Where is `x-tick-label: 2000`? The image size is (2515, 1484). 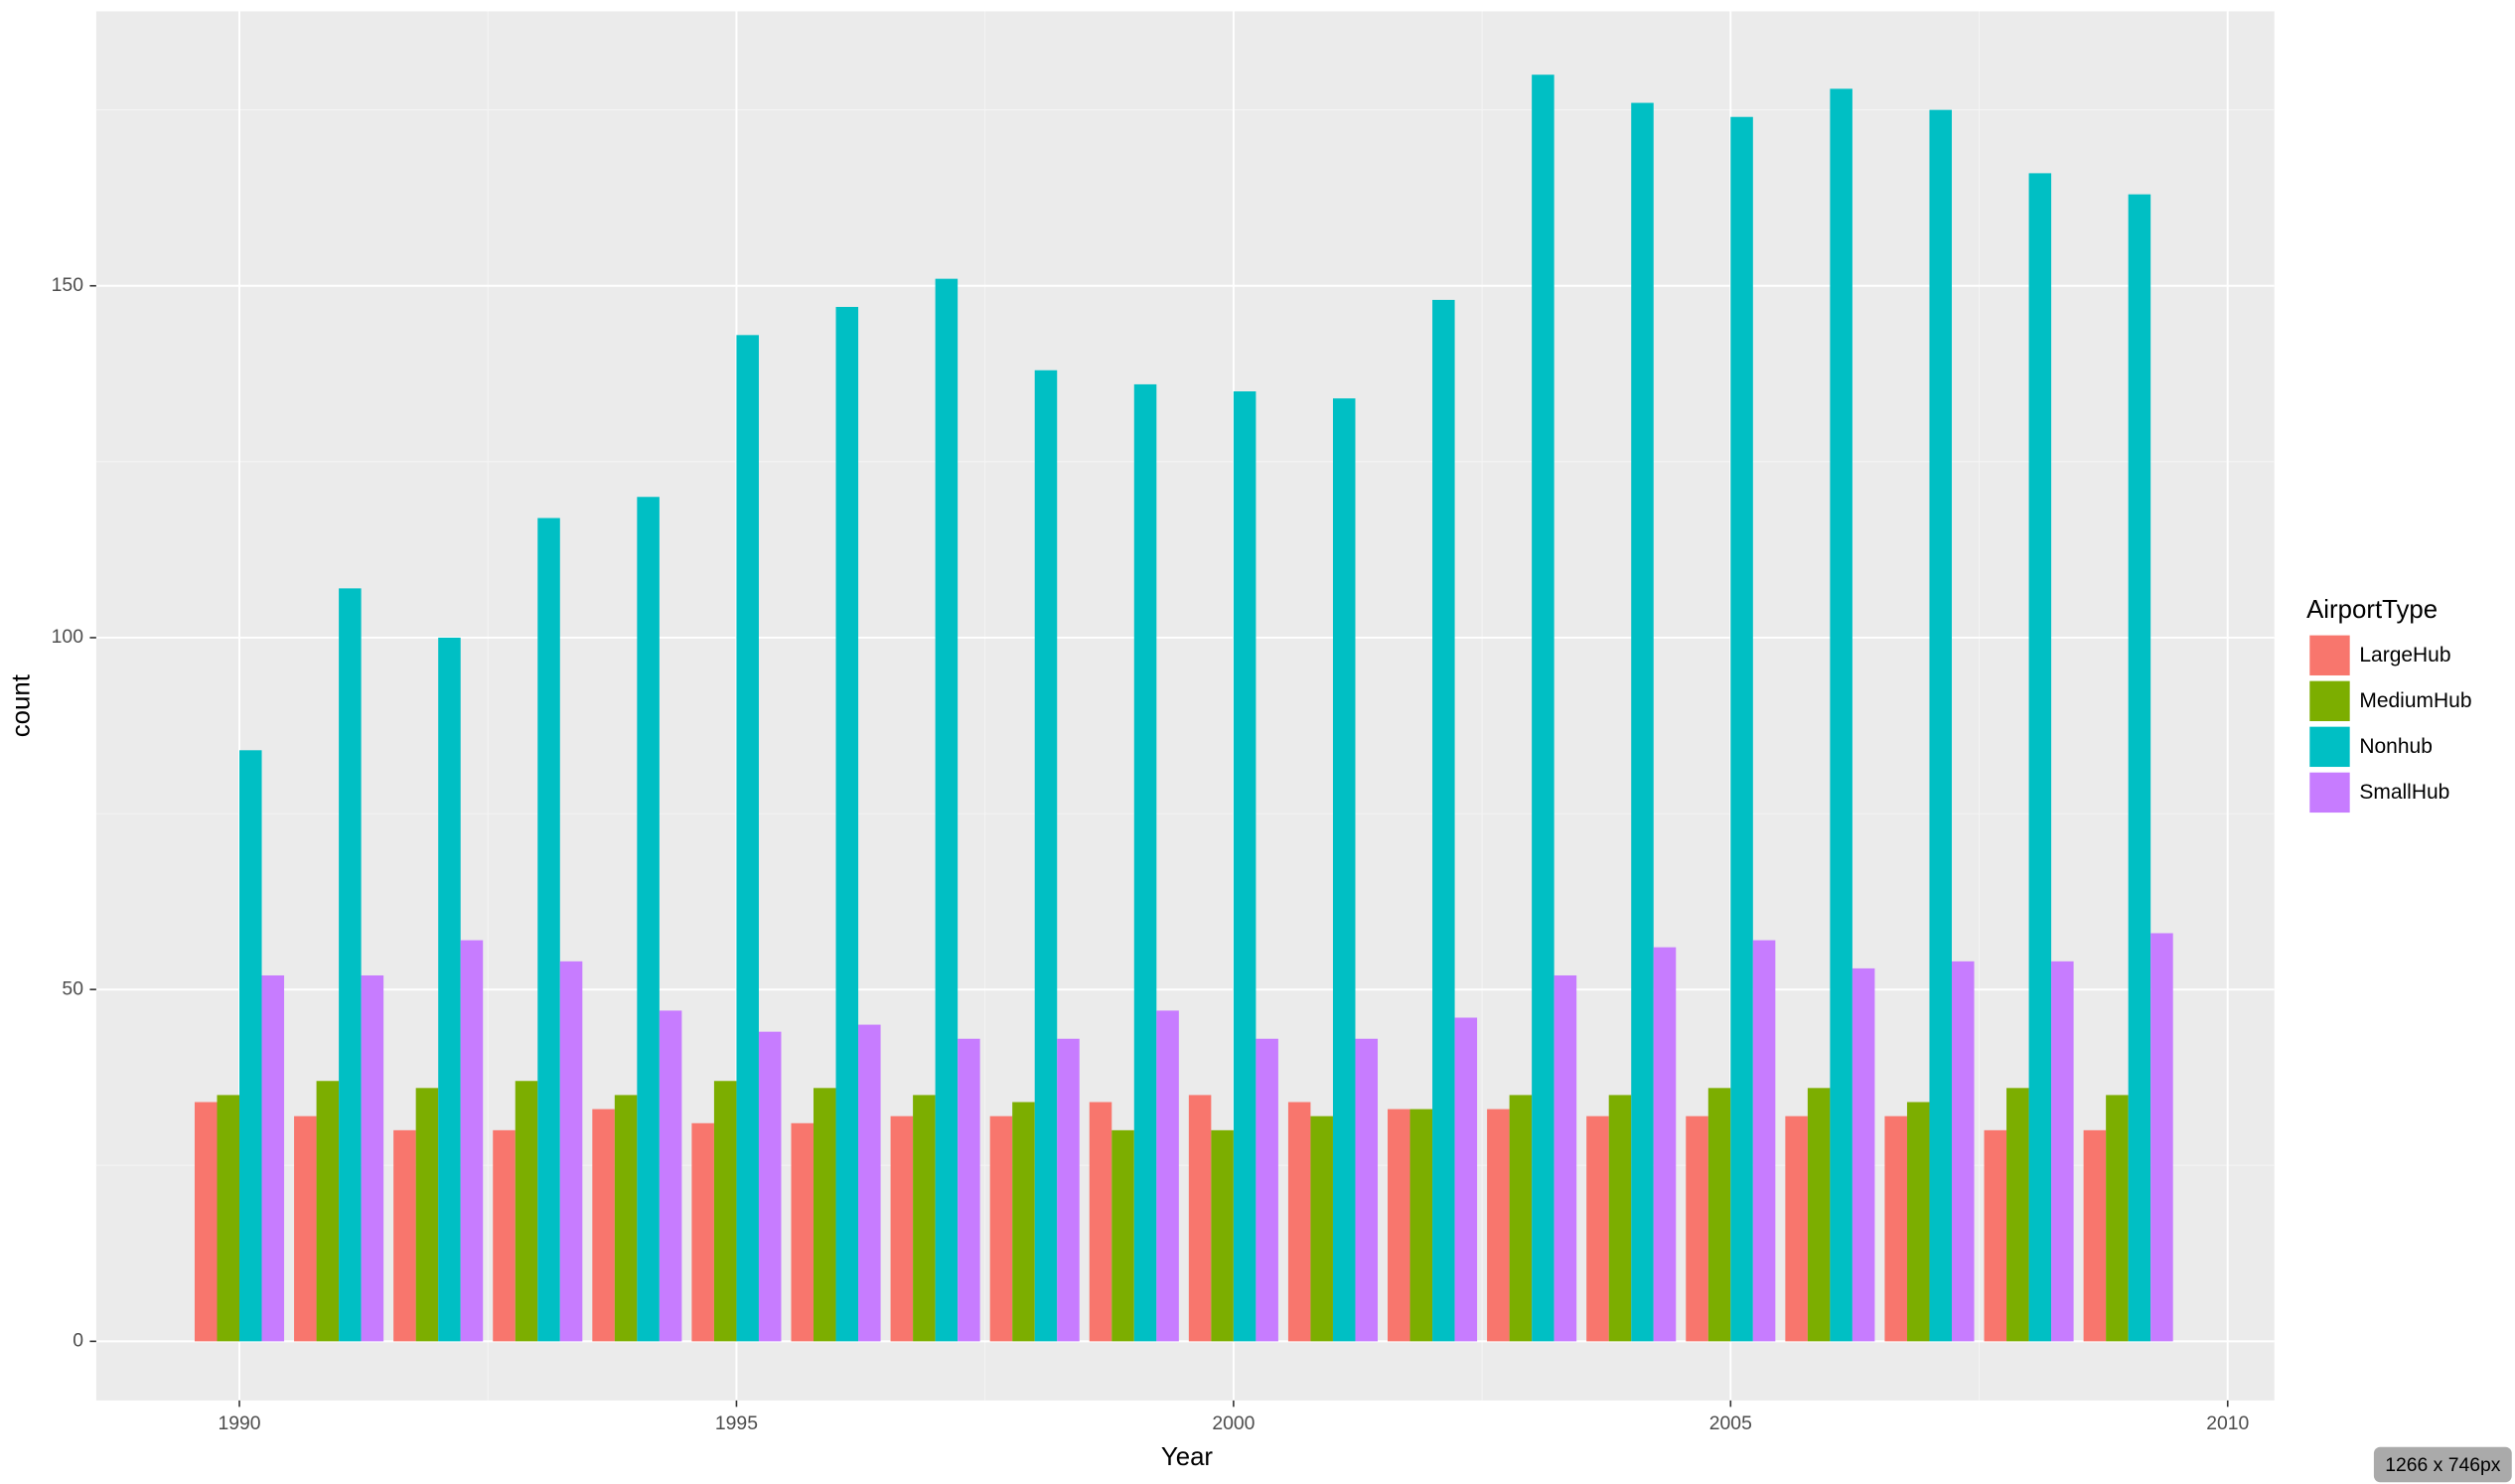 x-tick-label: 2000 is located at coordinates (1233, 1423).